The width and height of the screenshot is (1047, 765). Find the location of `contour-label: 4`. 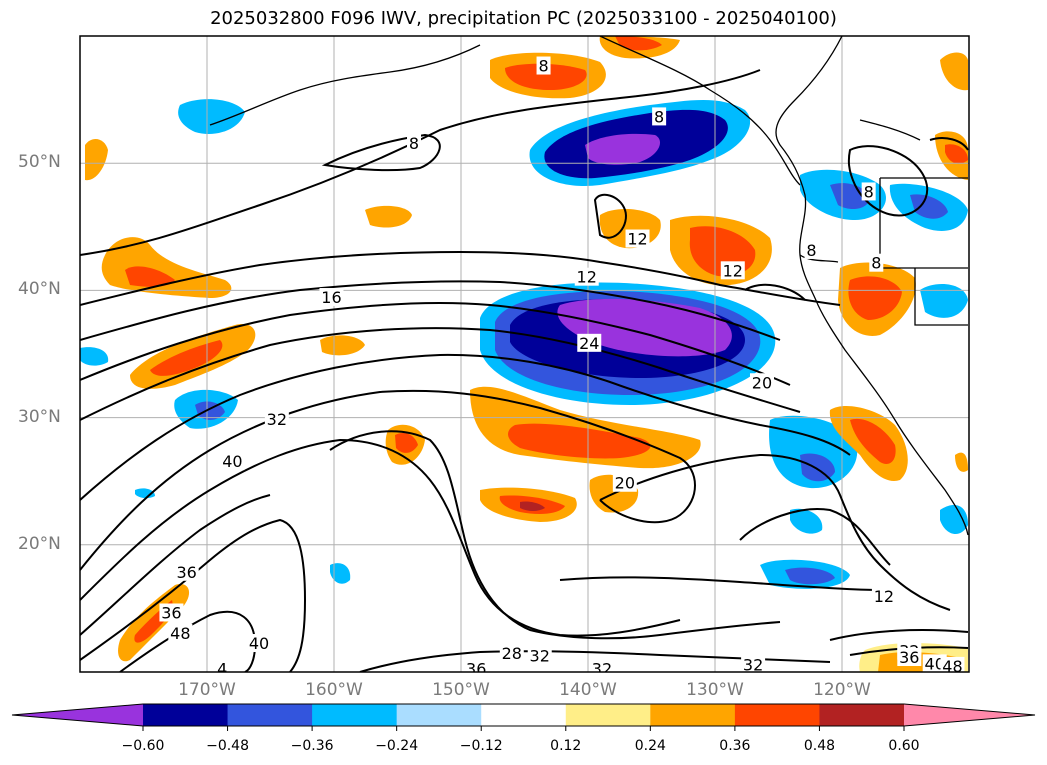

contour-label: 4 is located at coordinates (222, 668).